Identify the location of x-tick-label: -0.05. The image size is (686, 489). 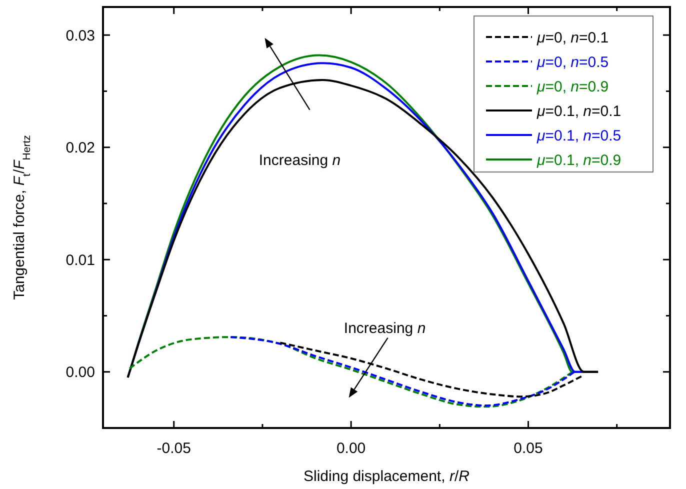
(173, 448).